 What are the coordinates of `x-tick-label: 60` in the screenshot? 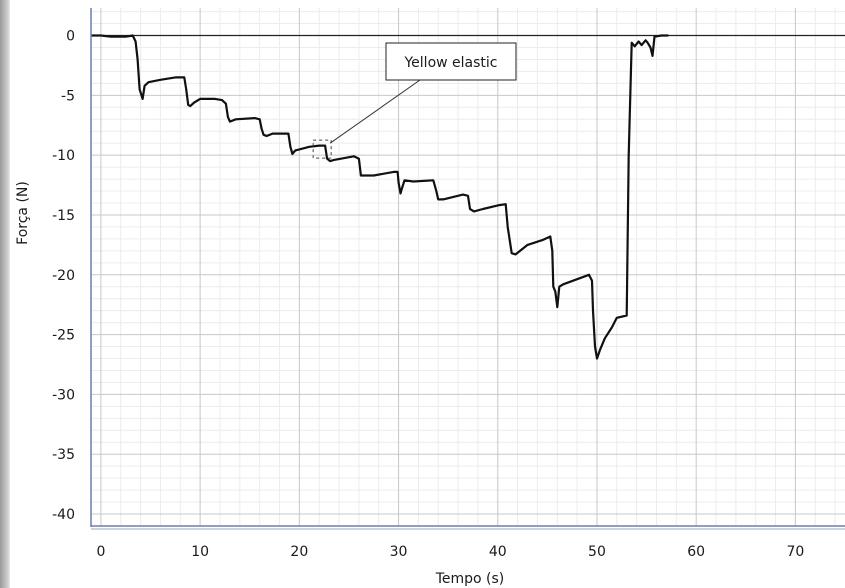 It's located at (696, 552).